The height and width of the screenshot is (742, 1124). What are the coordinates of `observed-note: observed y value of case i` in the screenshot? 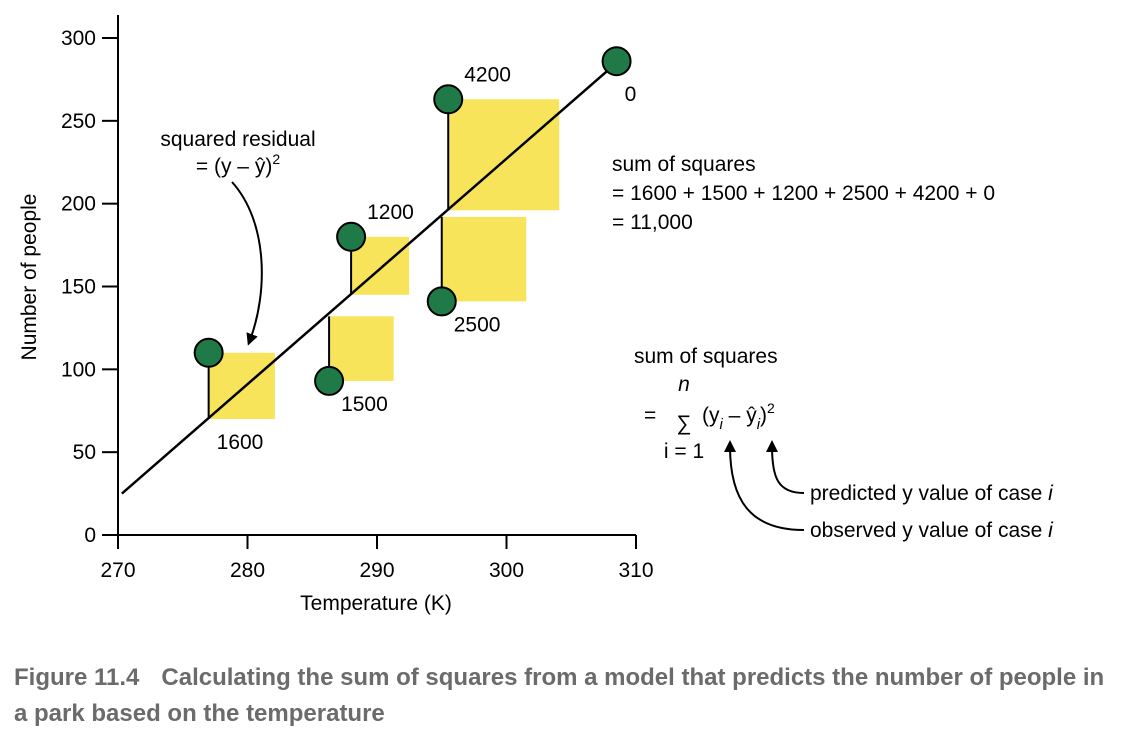 It's located at (932, 530).